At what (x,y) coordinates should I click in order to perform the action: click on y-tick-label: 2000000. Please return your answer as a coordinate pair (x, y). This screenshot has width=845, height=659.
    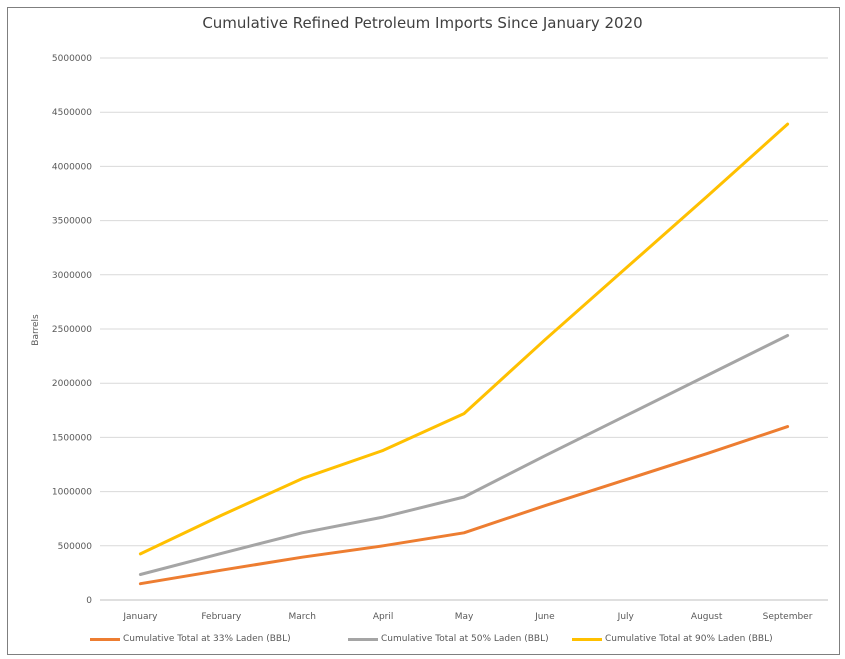
    Looking at the image, I should click on (72, 384).